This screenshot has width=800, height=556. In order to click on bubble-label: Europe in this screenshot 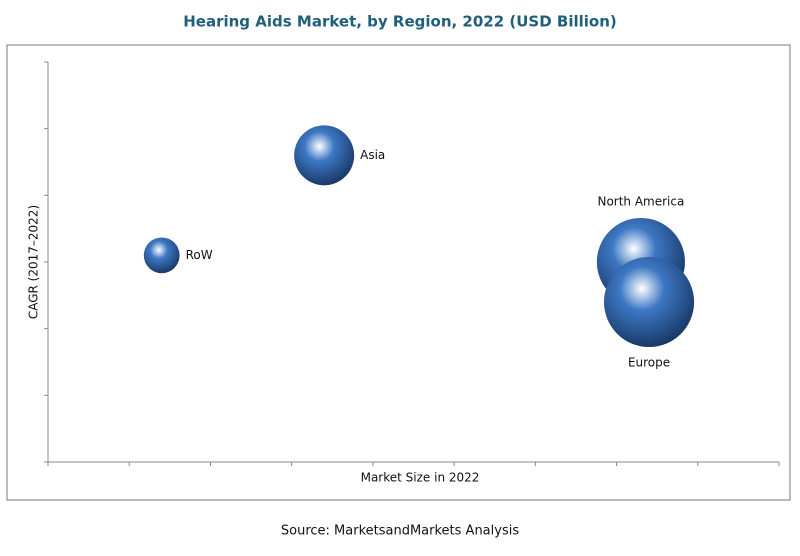, I will do `click(649, 363)`.